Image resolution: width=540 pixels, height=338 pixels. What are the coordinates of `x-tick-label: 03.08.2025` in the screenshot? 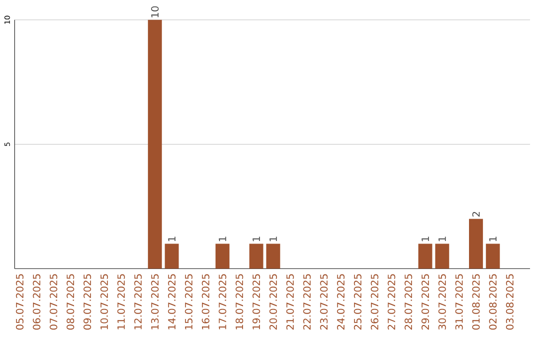 It's located at (510, 302).